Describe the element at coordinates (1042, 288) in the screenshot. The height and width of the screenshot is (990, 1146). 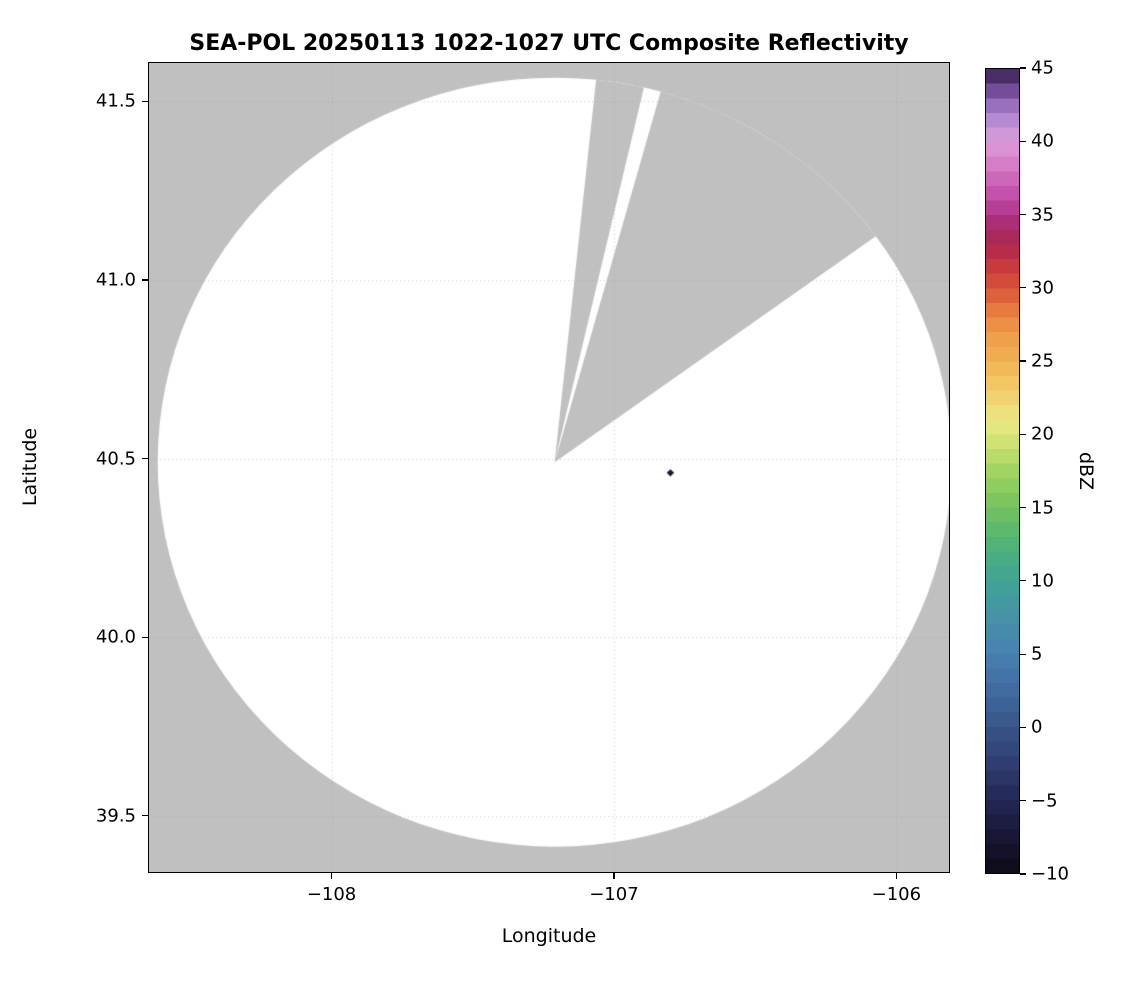
I see `colorbar-tick-label: 30` at that location.